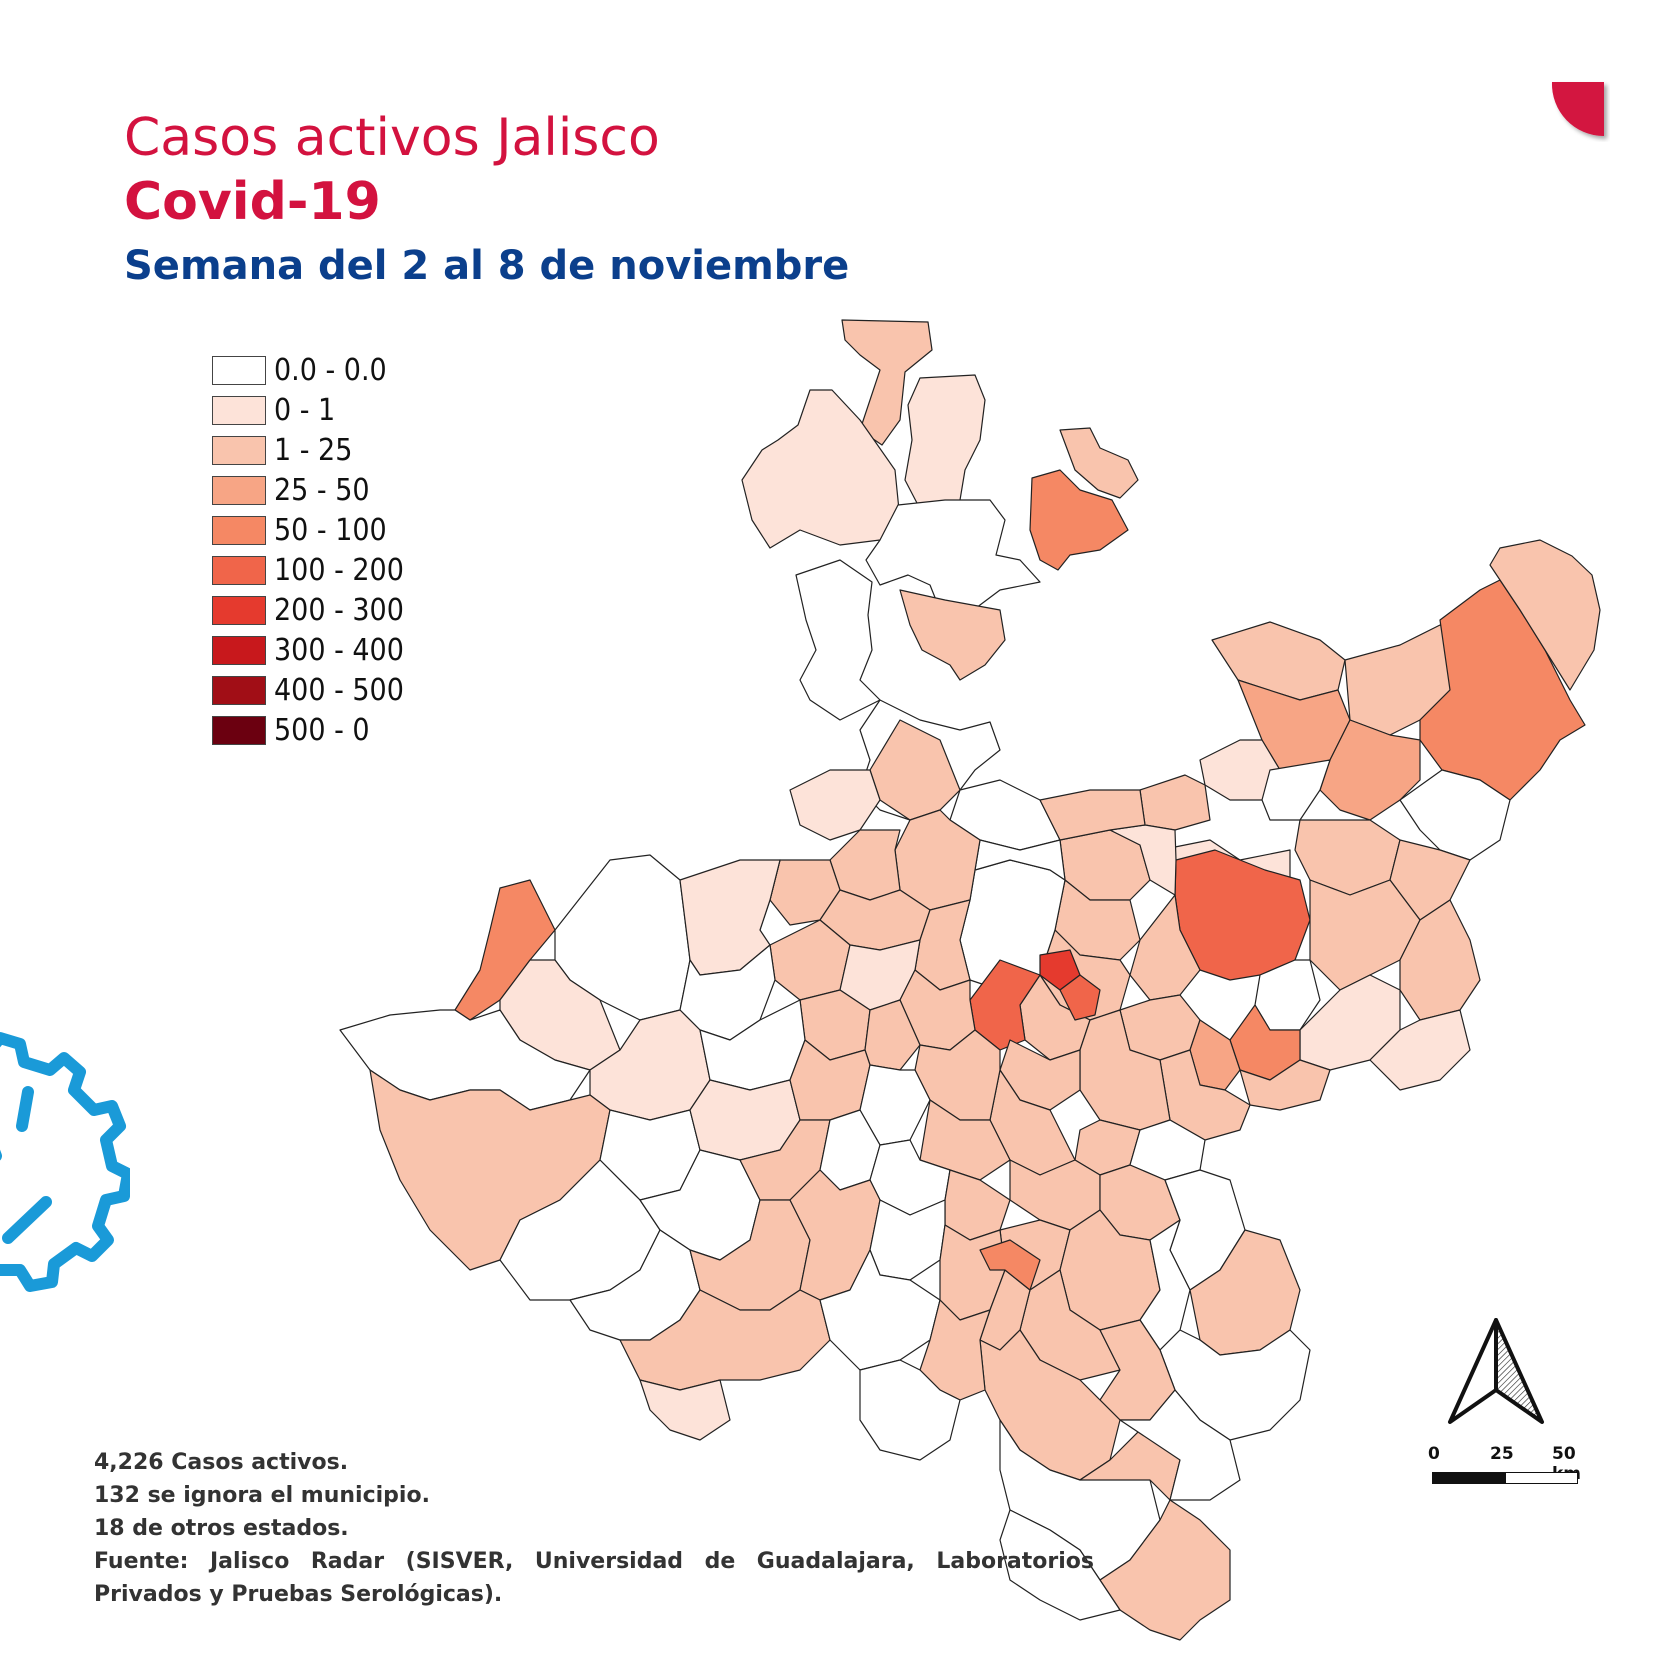 The width and height of the screenshot is (1667, 1667). I want to click on legend-item: 1 - 25, so click(308, 450).